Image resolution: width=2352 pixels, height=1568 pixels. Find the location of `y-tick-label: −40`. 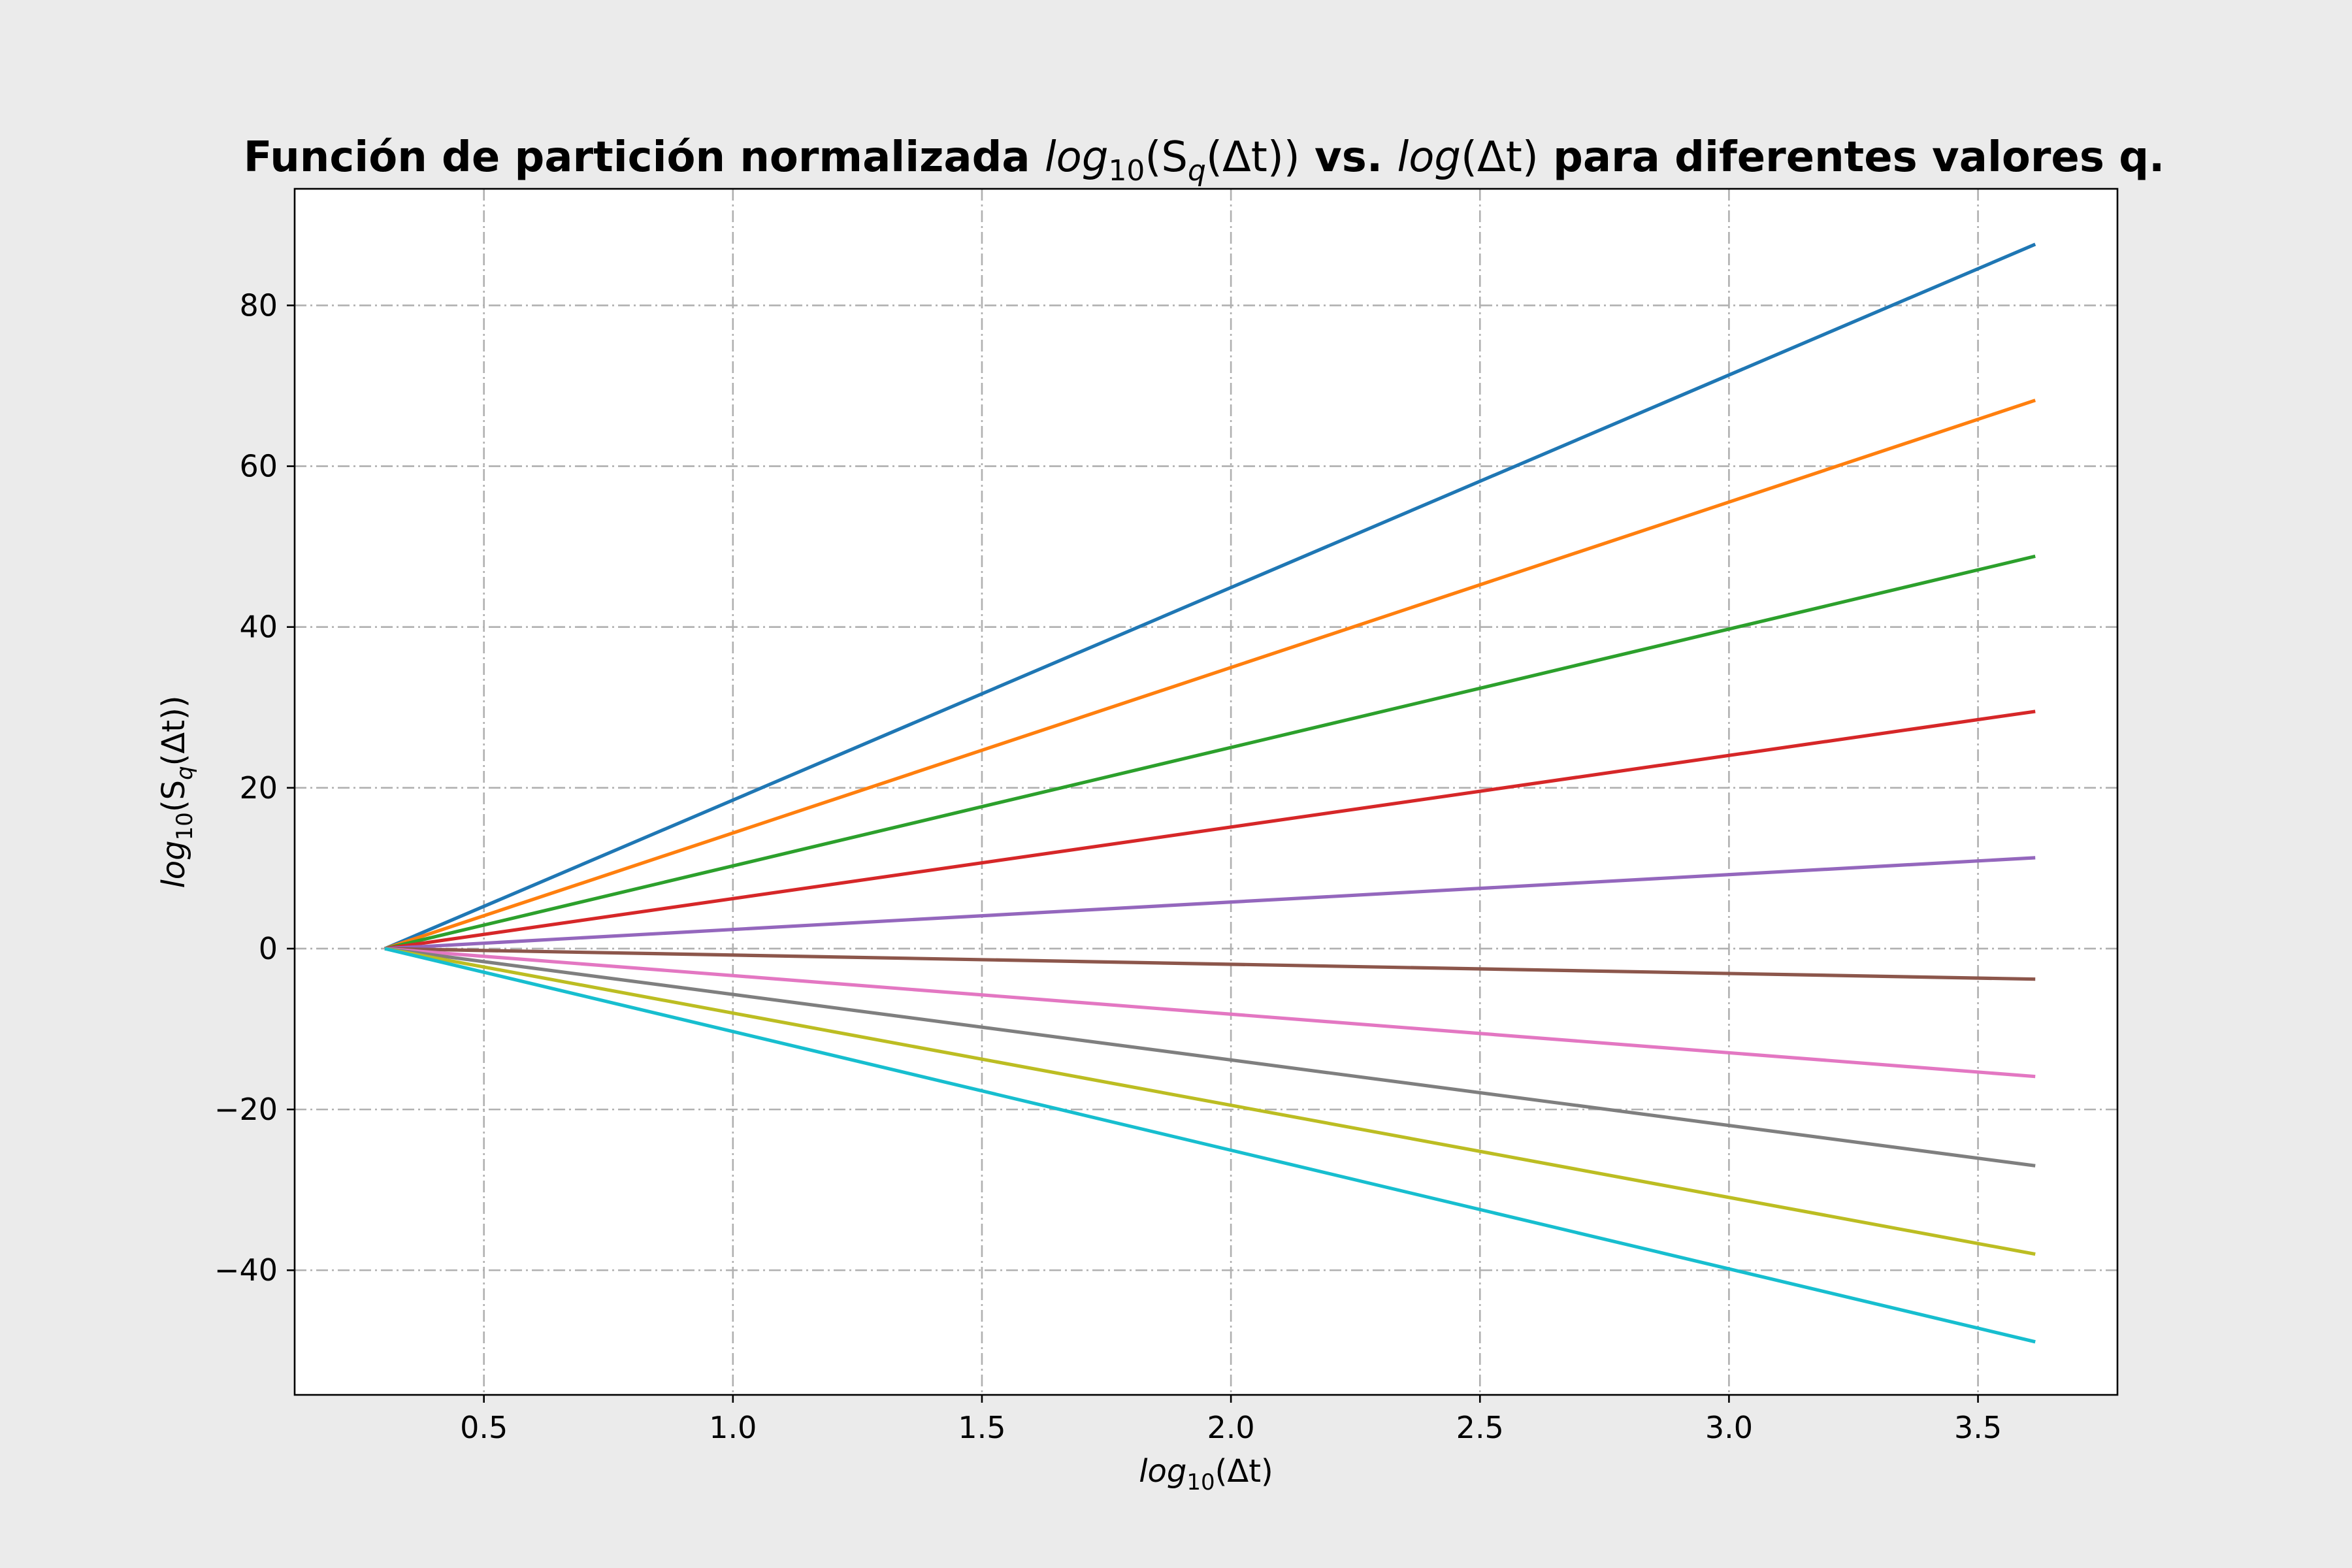

y-tick-label: −40 is located at coordinates (246, 1270).